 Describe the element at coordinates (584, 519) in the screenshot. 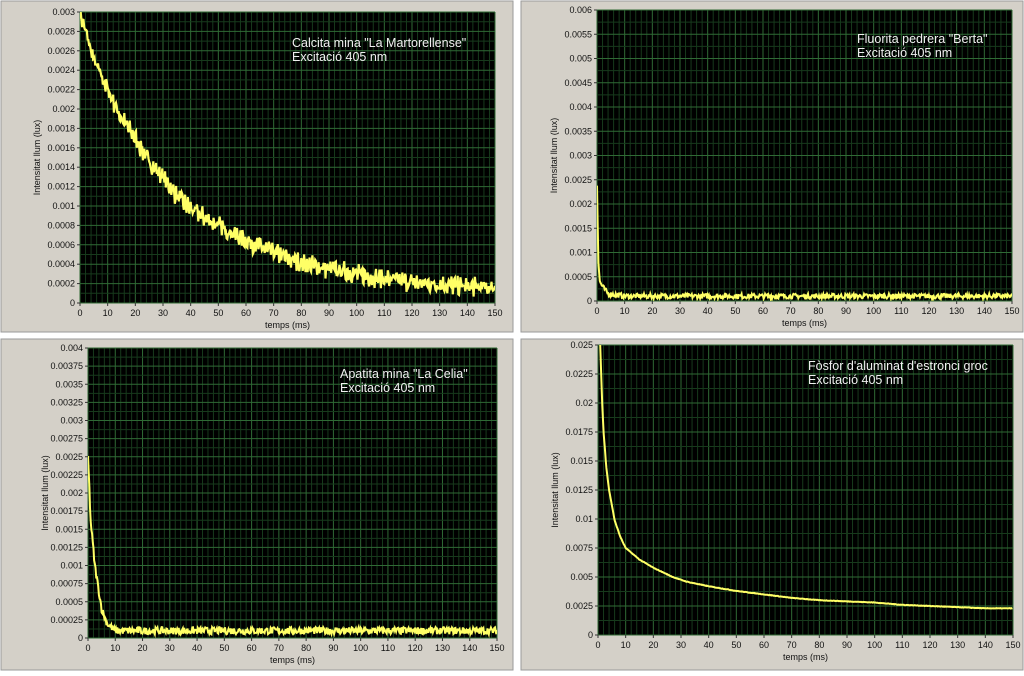

I see `y-tick-label: 0.01` at that location.